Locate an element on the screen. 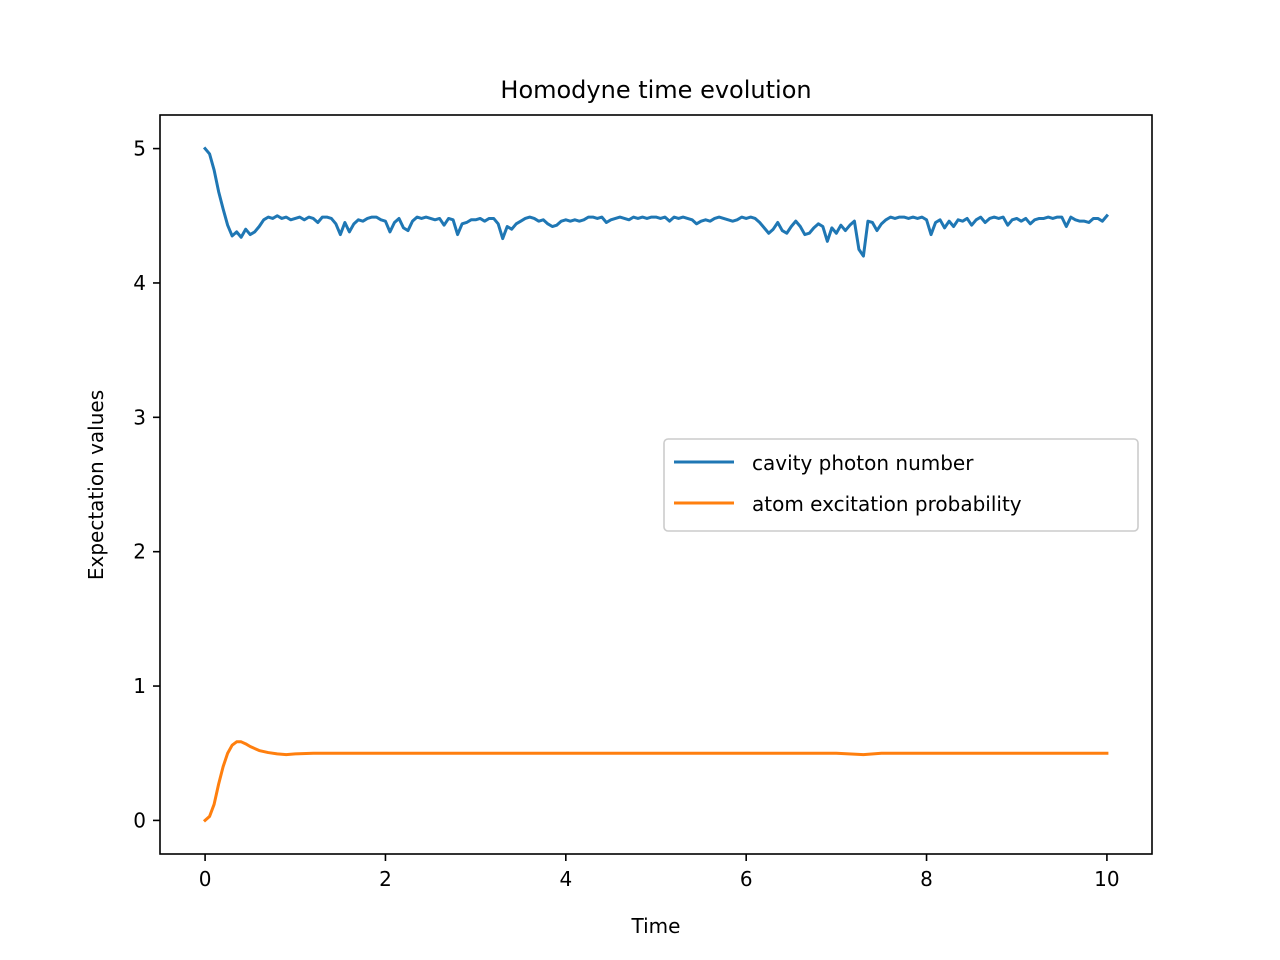  y-tick-label: 3 is located at coordinates (139, 417).